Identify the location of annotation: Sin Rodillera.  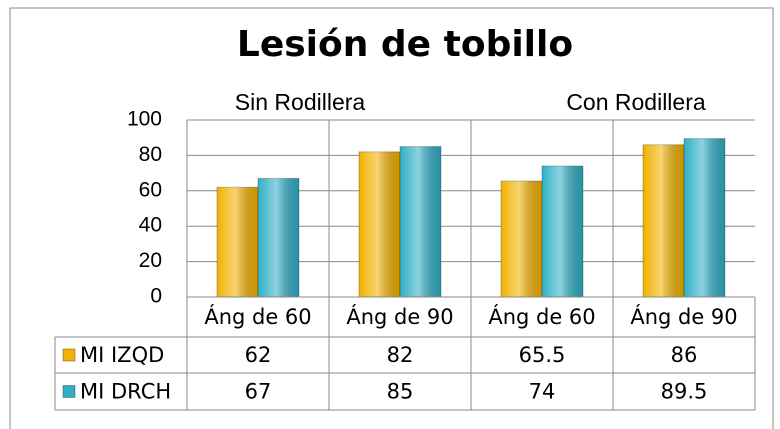
(300, 102).